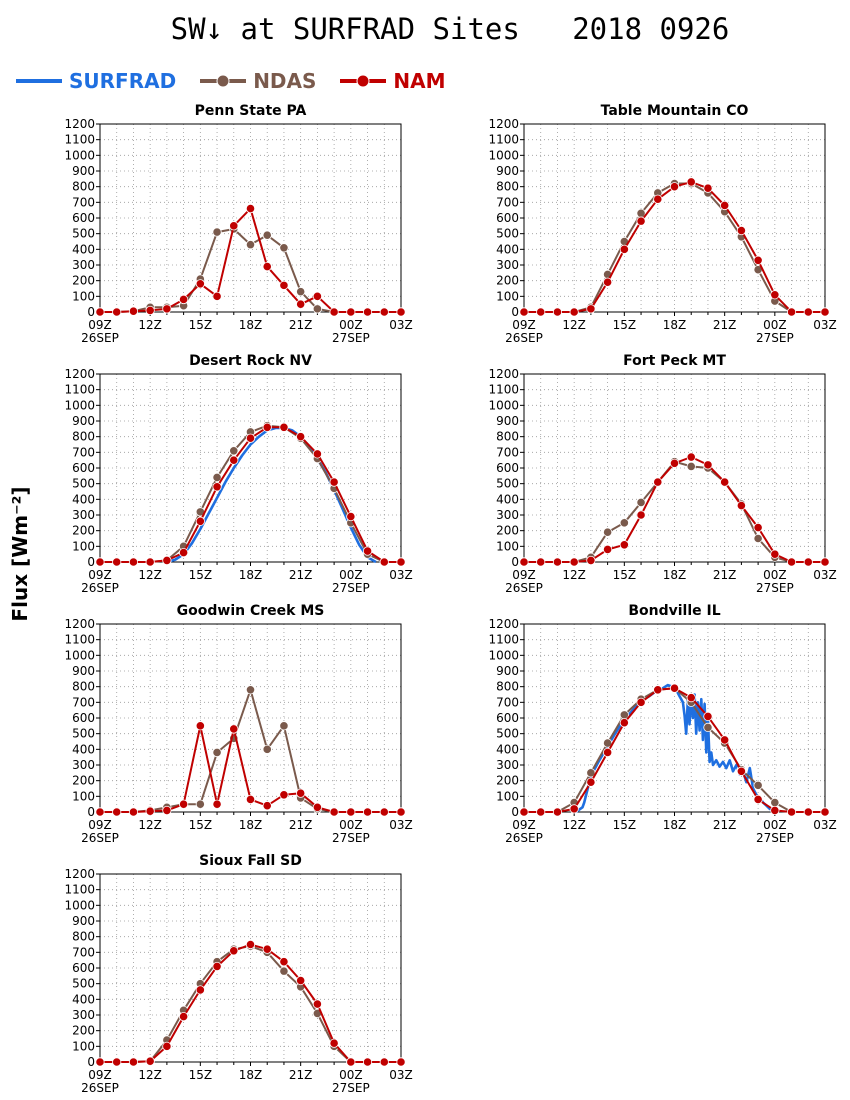 The height and width of the screenshot is (1100, 850). I want to click on x-tick-label: 21Z, so click(301, 325).